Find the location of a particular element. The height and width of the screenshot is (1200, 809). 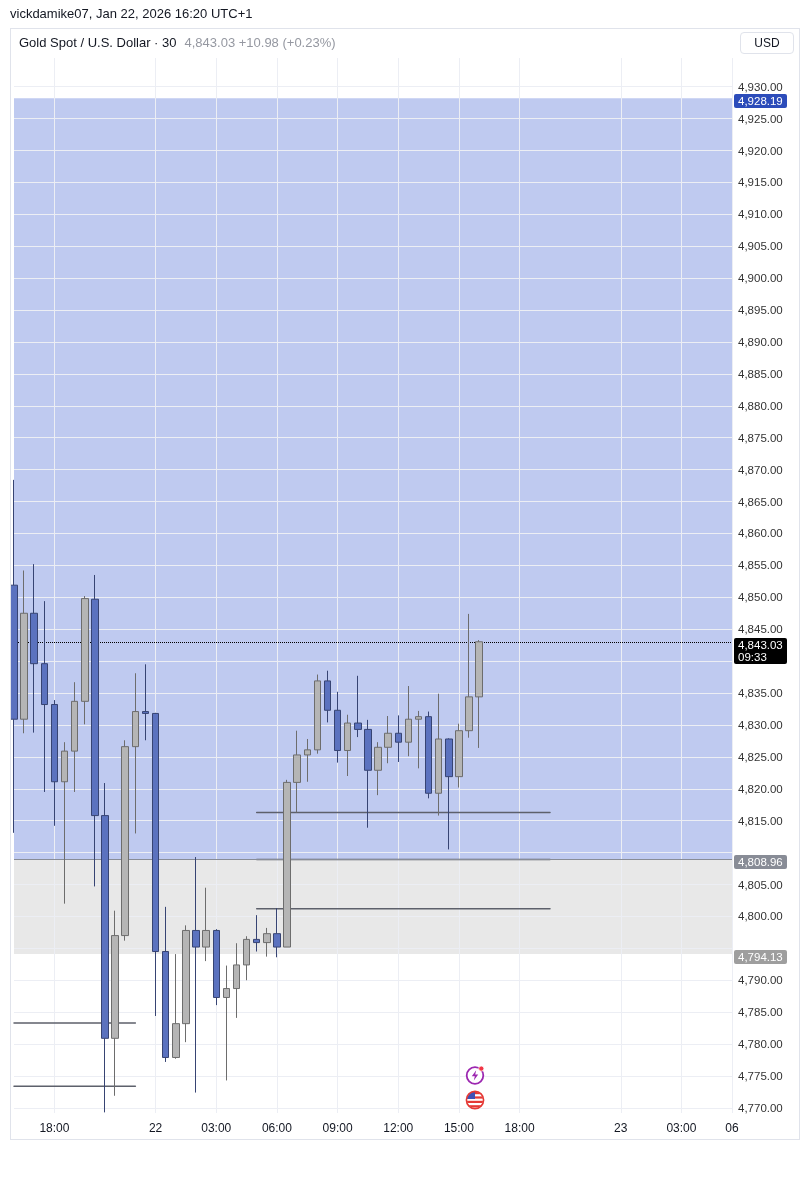

x-tick-label: 09:00 is located at coordinates (337, 1128).